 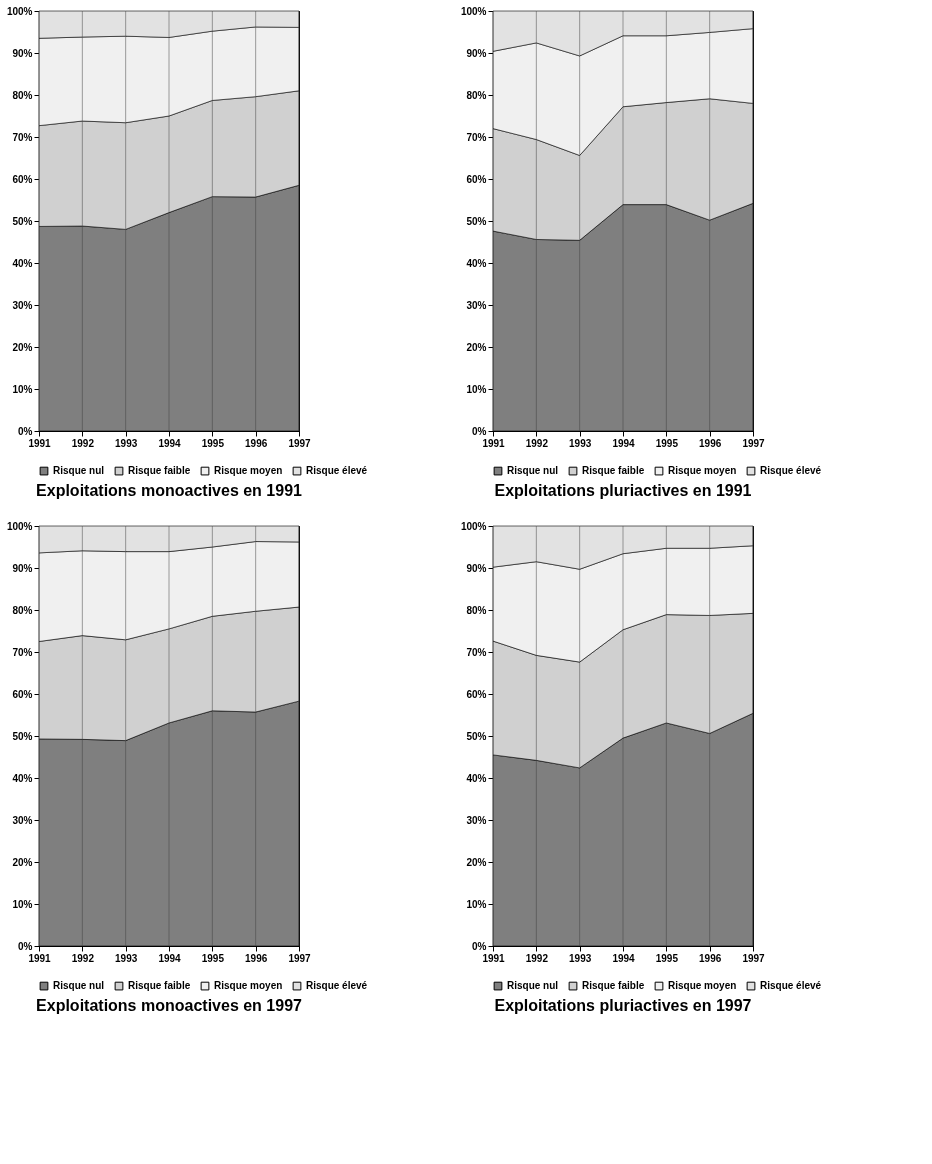 I want to click on text: Exploitations monoactives en 1991, so click(x=169, y=490).